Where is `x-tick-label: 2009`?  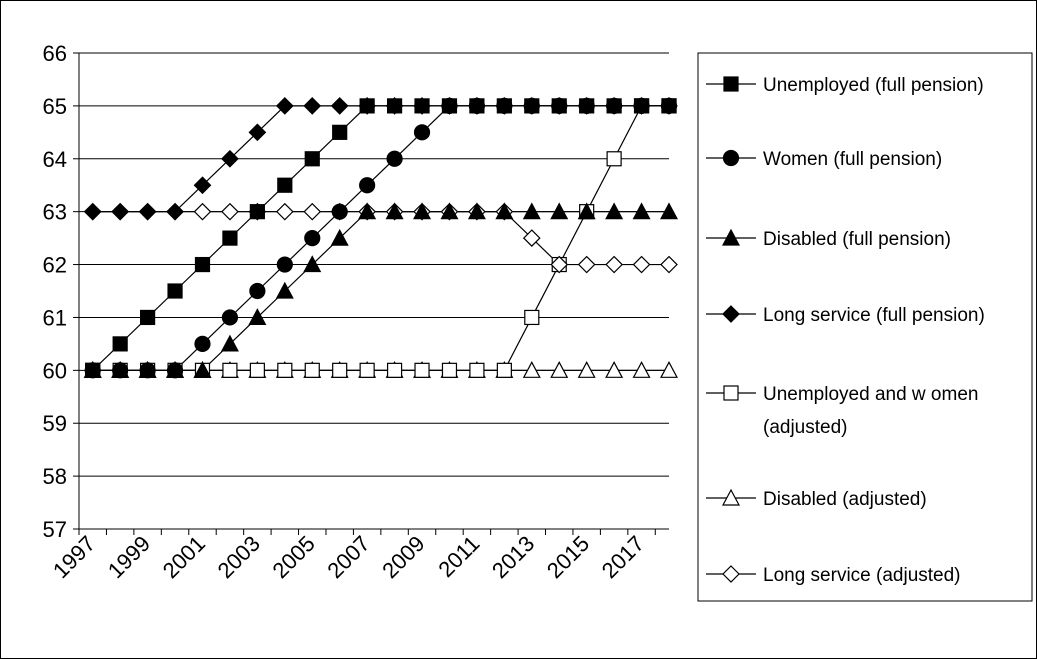
x-tick-label: 2009 is located at coordinates (403, 557).